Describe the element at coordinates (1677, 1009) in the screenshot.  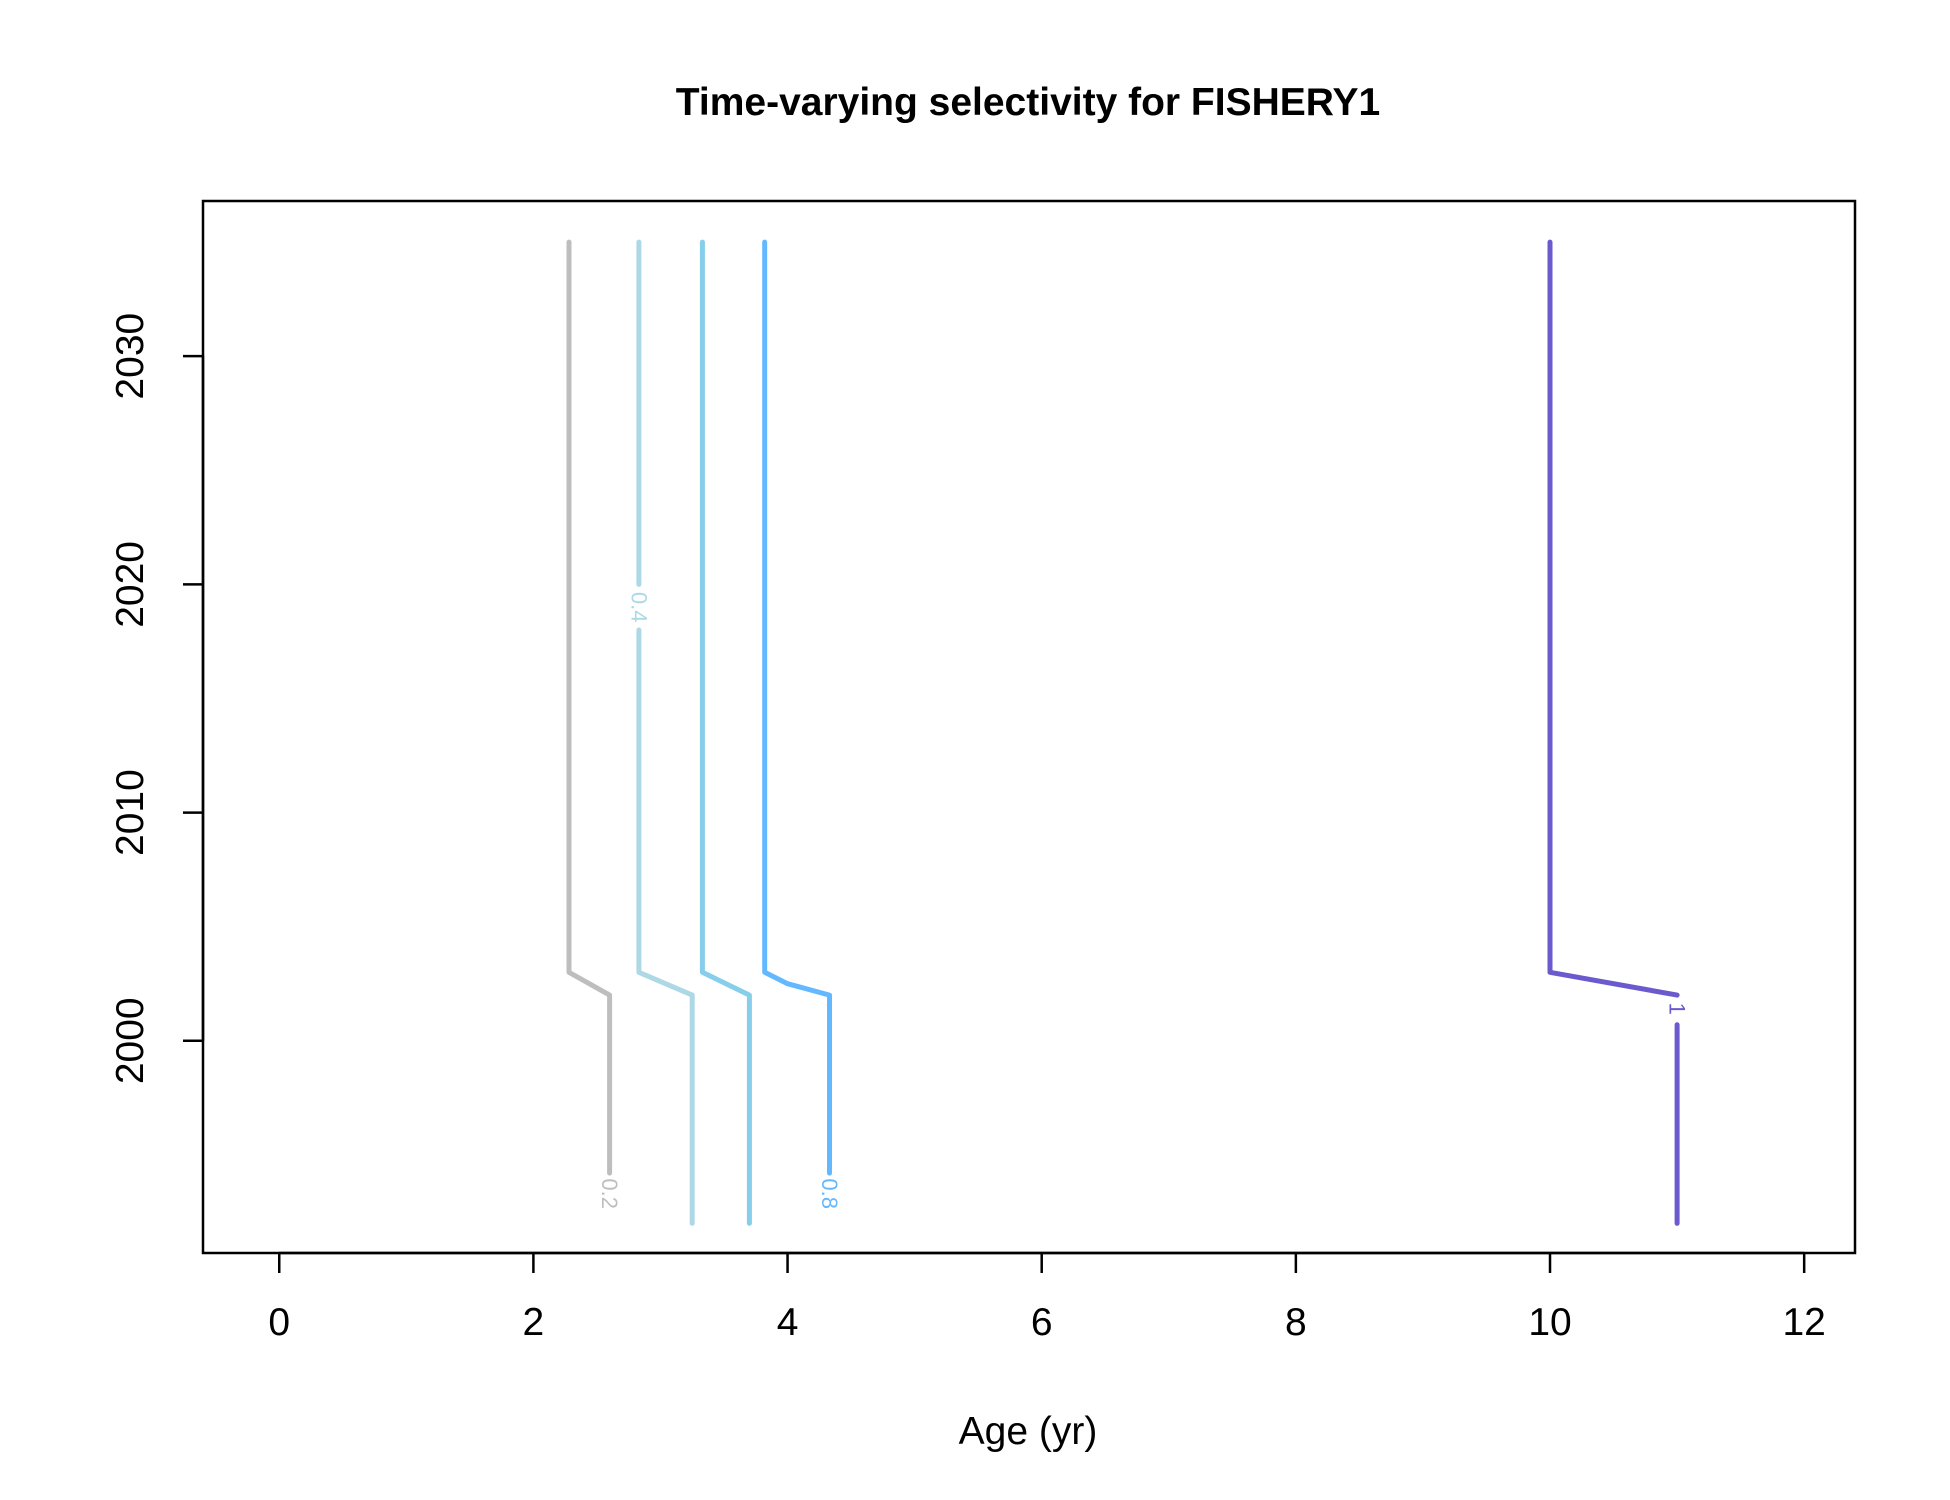
I see `contour-label: 1` at that location.